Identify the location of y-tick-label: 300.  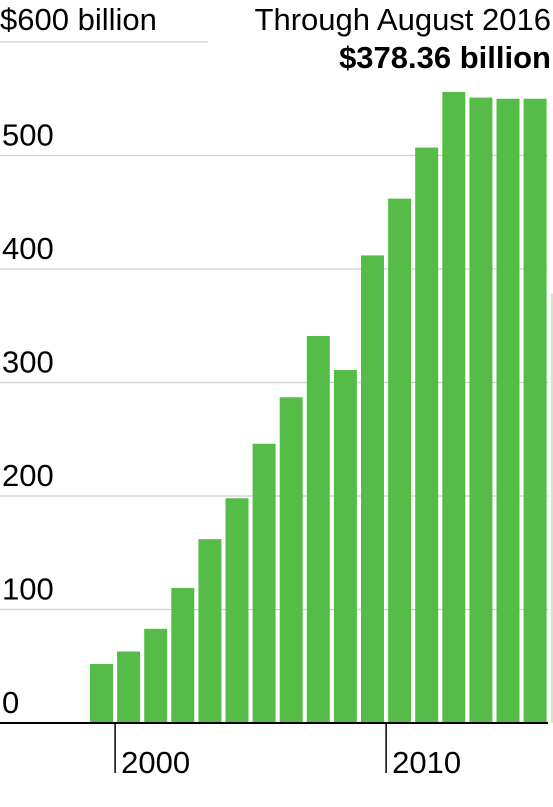
(28, 362).